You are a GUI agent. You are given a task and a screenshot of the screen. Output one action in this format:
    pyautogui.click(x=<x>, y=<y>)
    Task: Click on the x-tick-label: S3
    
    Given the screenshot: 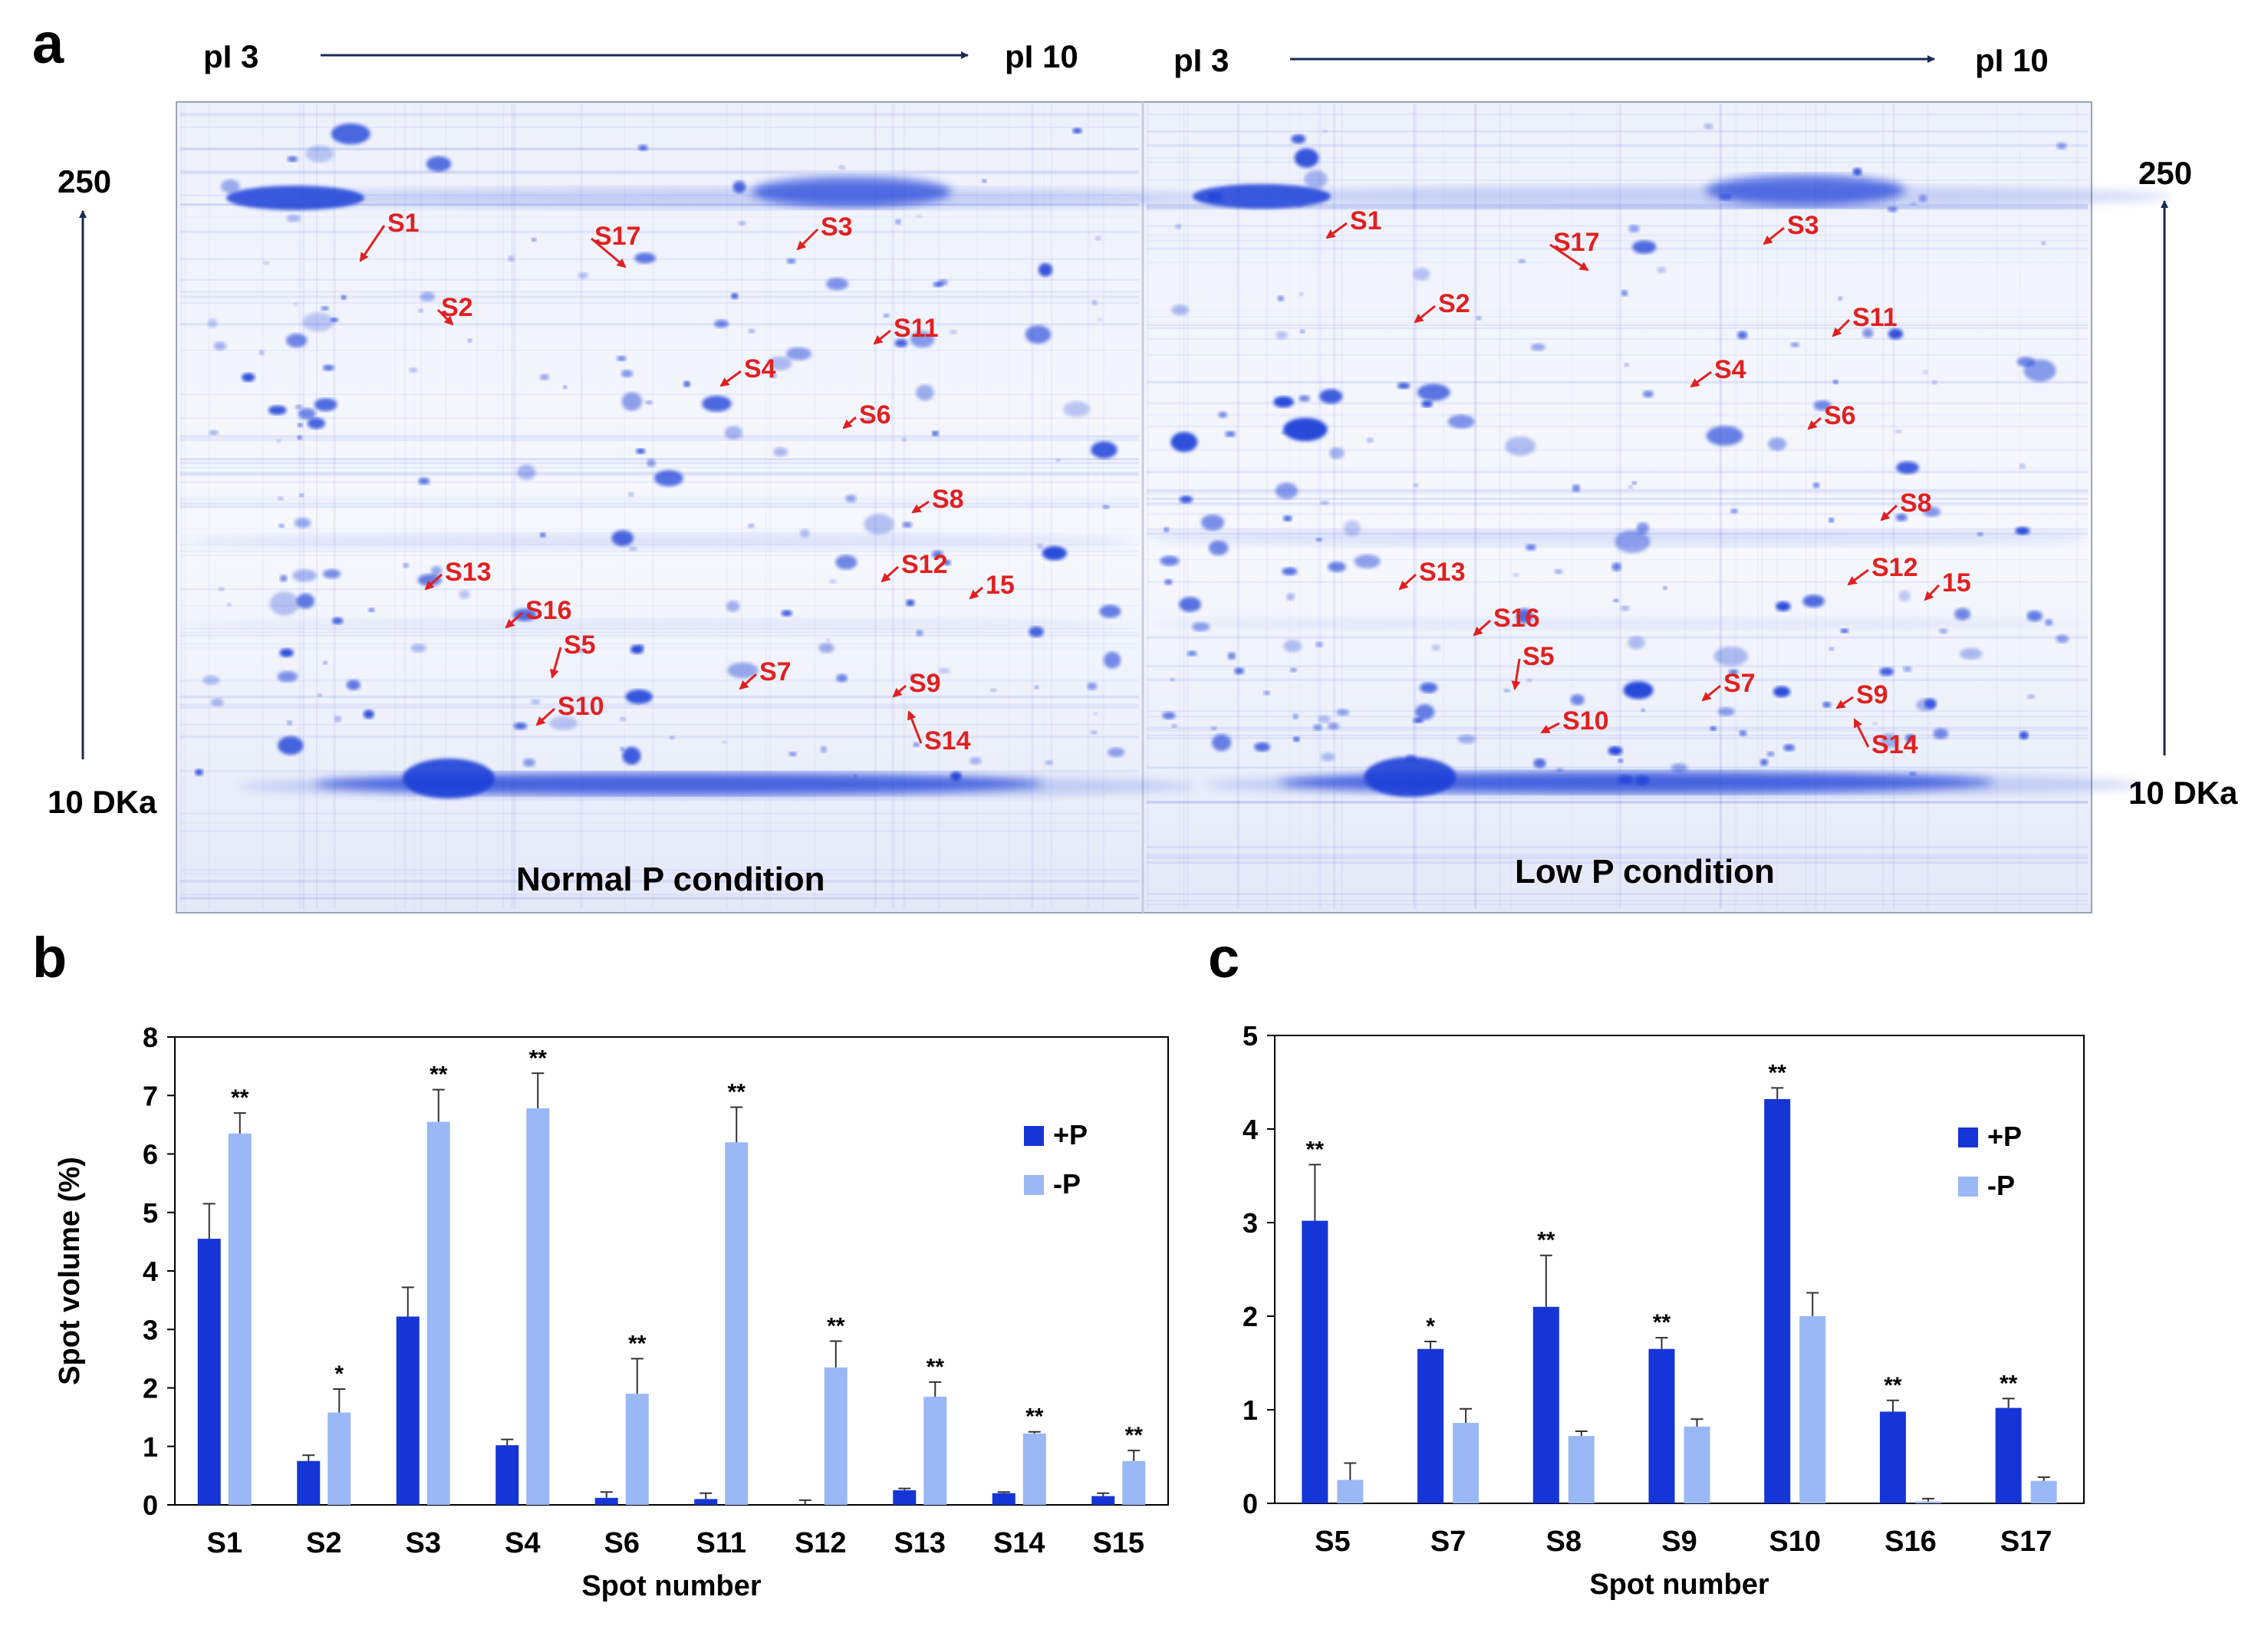 What is the action you would take?
    pyautogui.click(x=424, y=1543)
    